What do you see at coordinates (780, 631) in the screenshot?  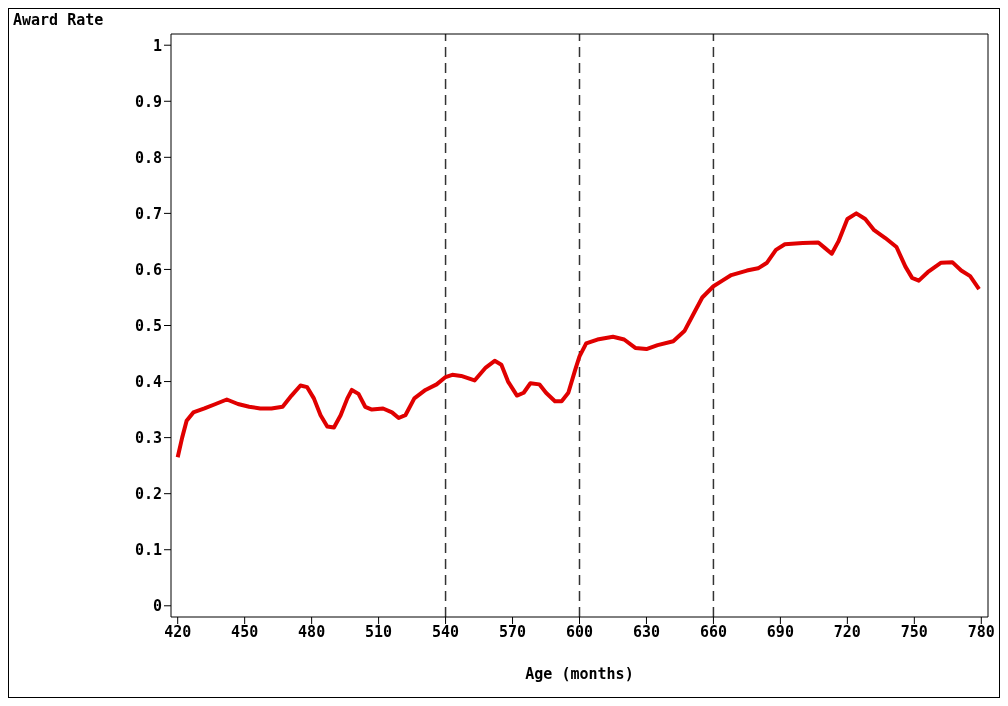 I see `x-tick-label: 690` at bounding box center [780, 631].